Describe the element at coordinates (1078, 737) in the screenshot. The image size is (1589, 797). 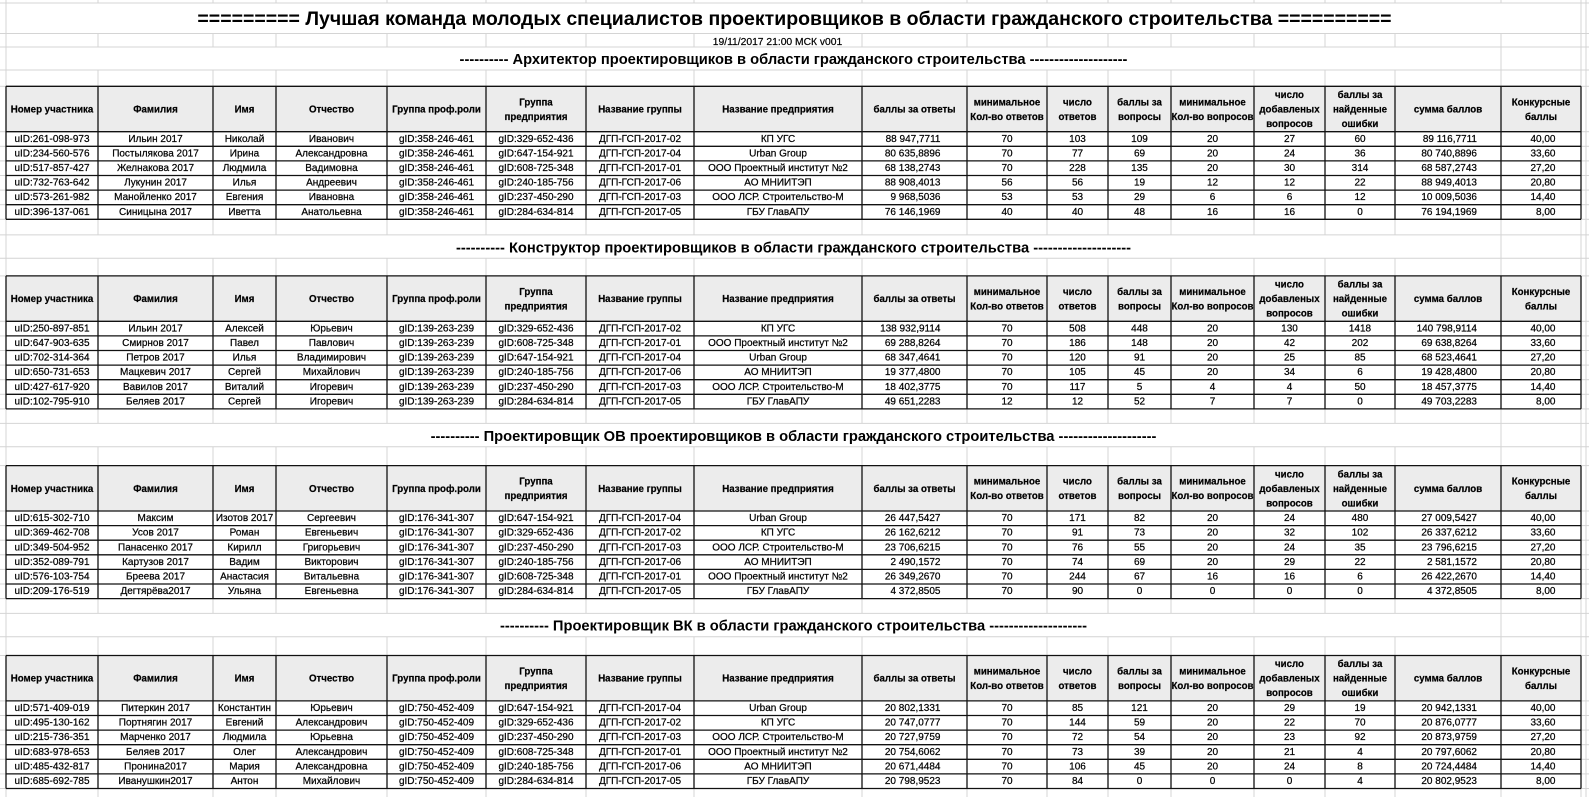
I see `svg-text: 72` at that location.